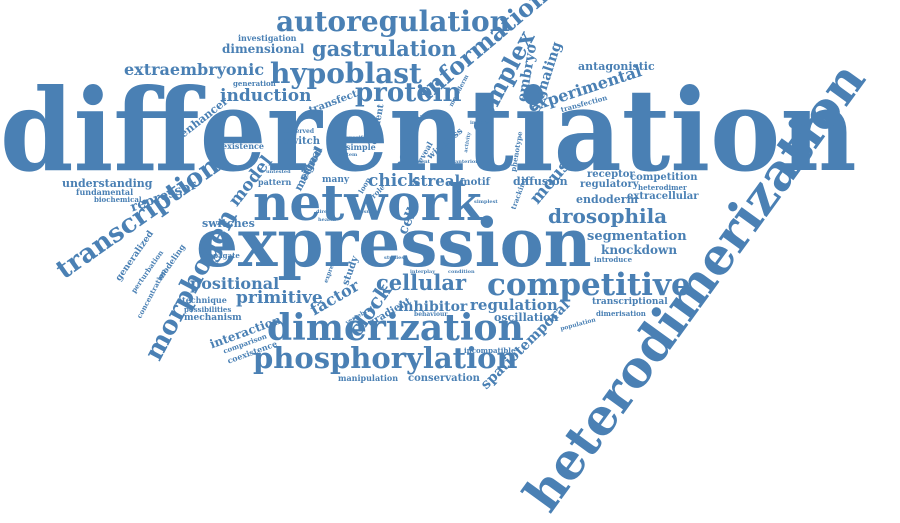  Describe the element at coordinates (431, 314) in the screenshot. I see `word-behaviour: behaviour` at that location.